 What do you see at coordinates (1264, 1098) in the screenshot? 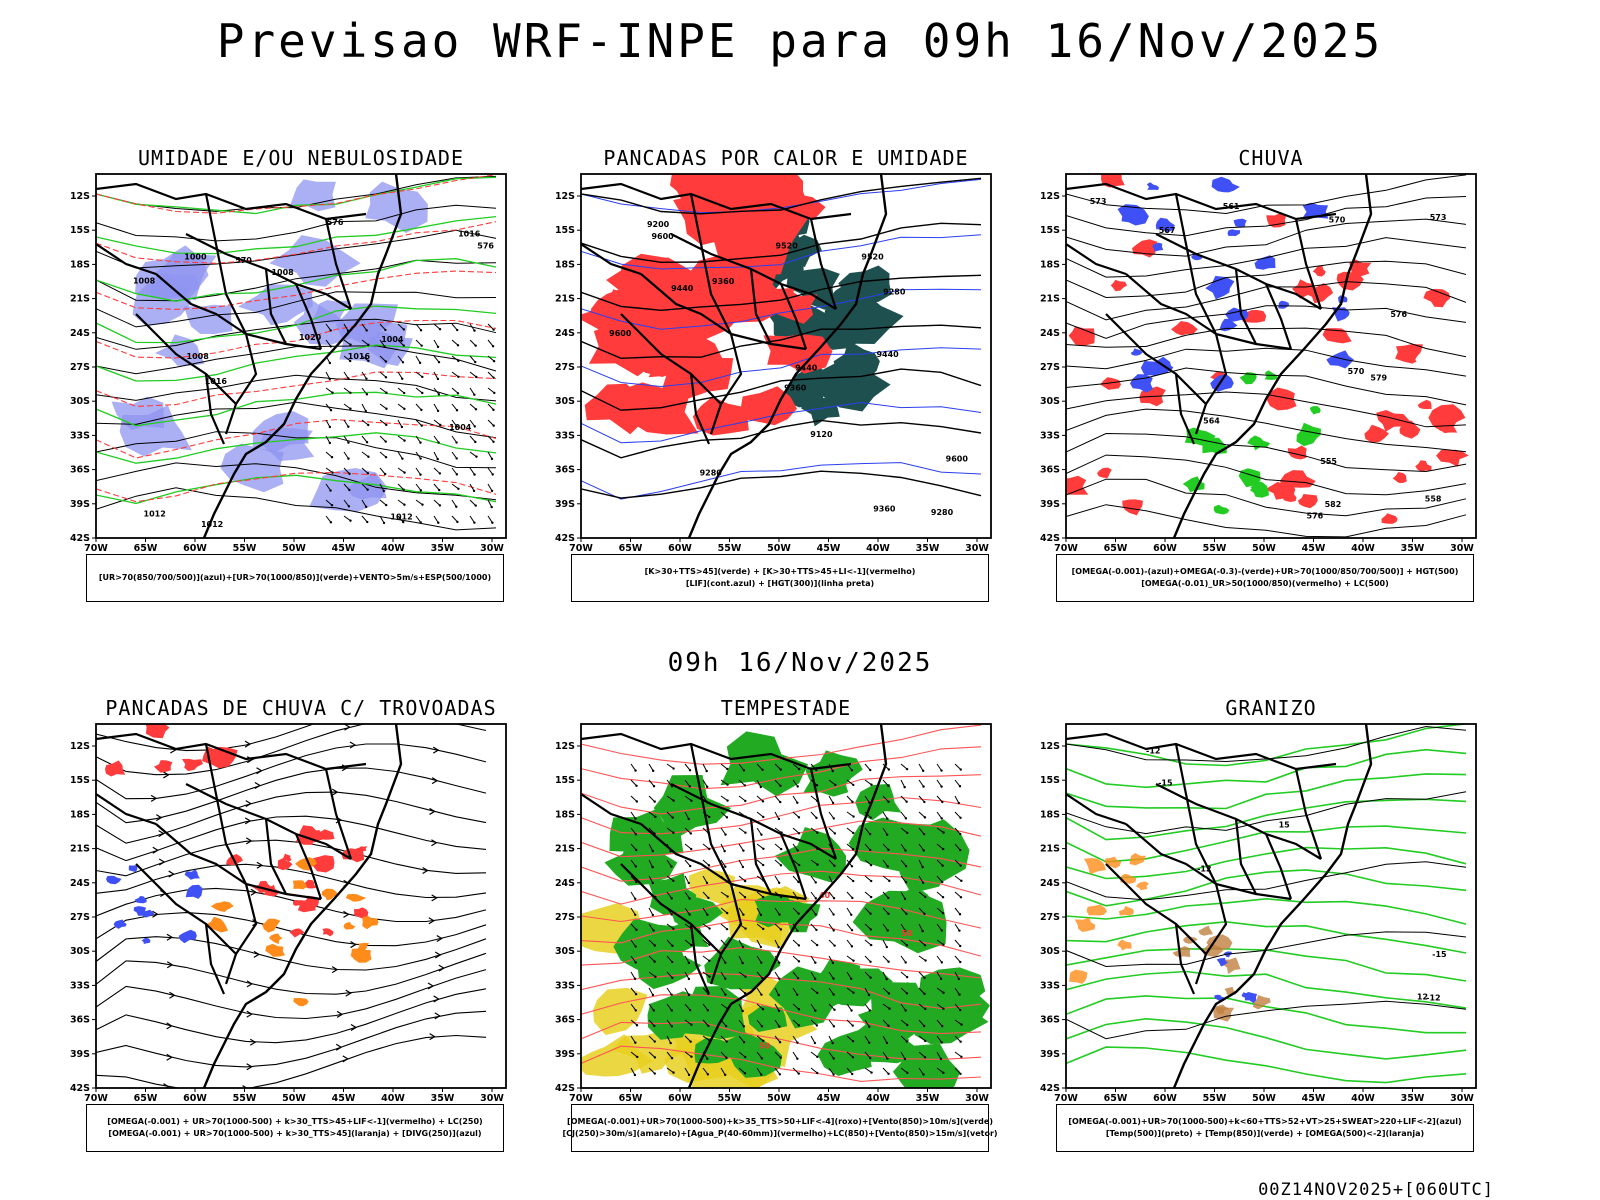
I see `lon-label: 50W` at bounding box center [1264, 1098].